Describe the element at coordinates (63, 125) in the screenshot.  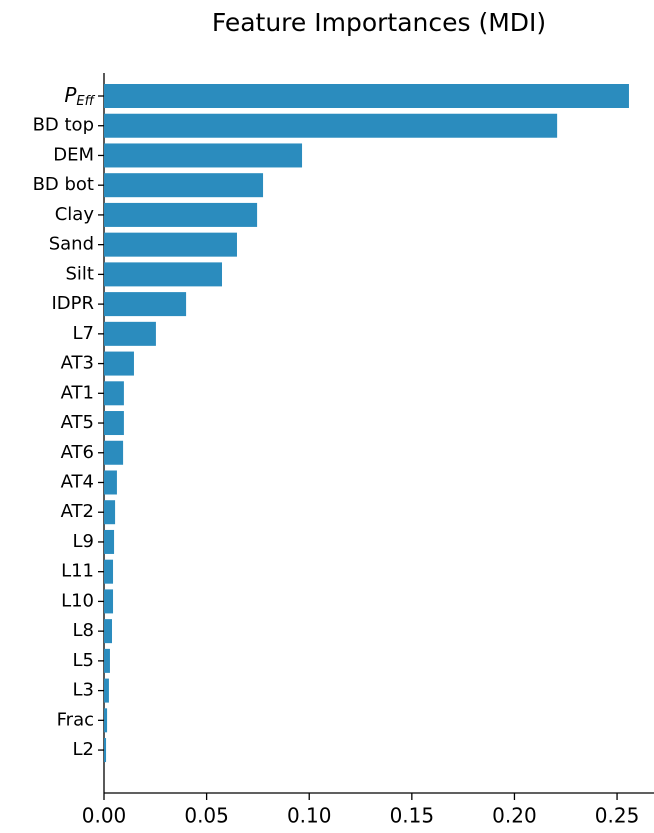
I see `y-tick-label: BD top` at that location.